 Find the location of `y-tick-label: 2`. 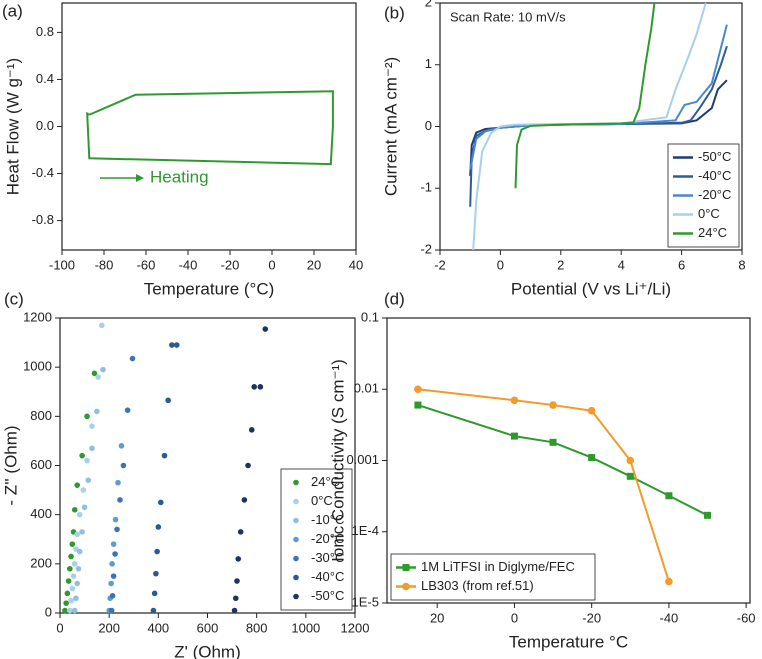

y-tick-label: 2 is located at coordinates (428, 4).